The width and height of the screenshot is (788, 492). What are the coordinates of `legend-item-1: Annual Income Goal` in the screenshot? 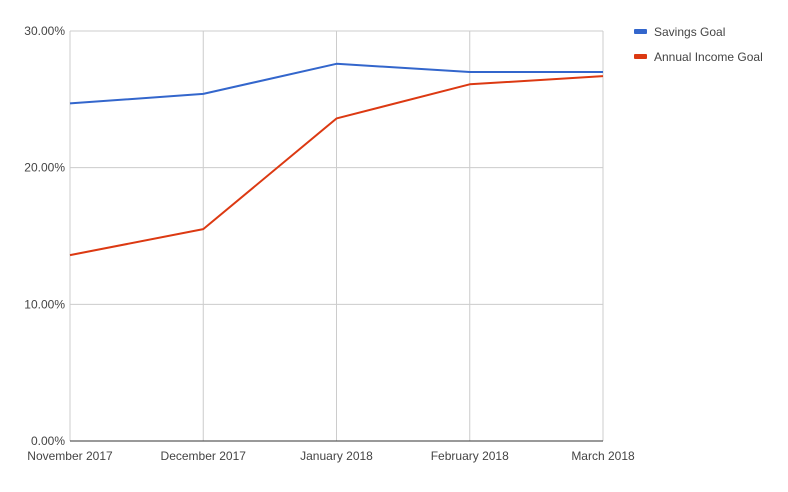 It's located at (698, 57).